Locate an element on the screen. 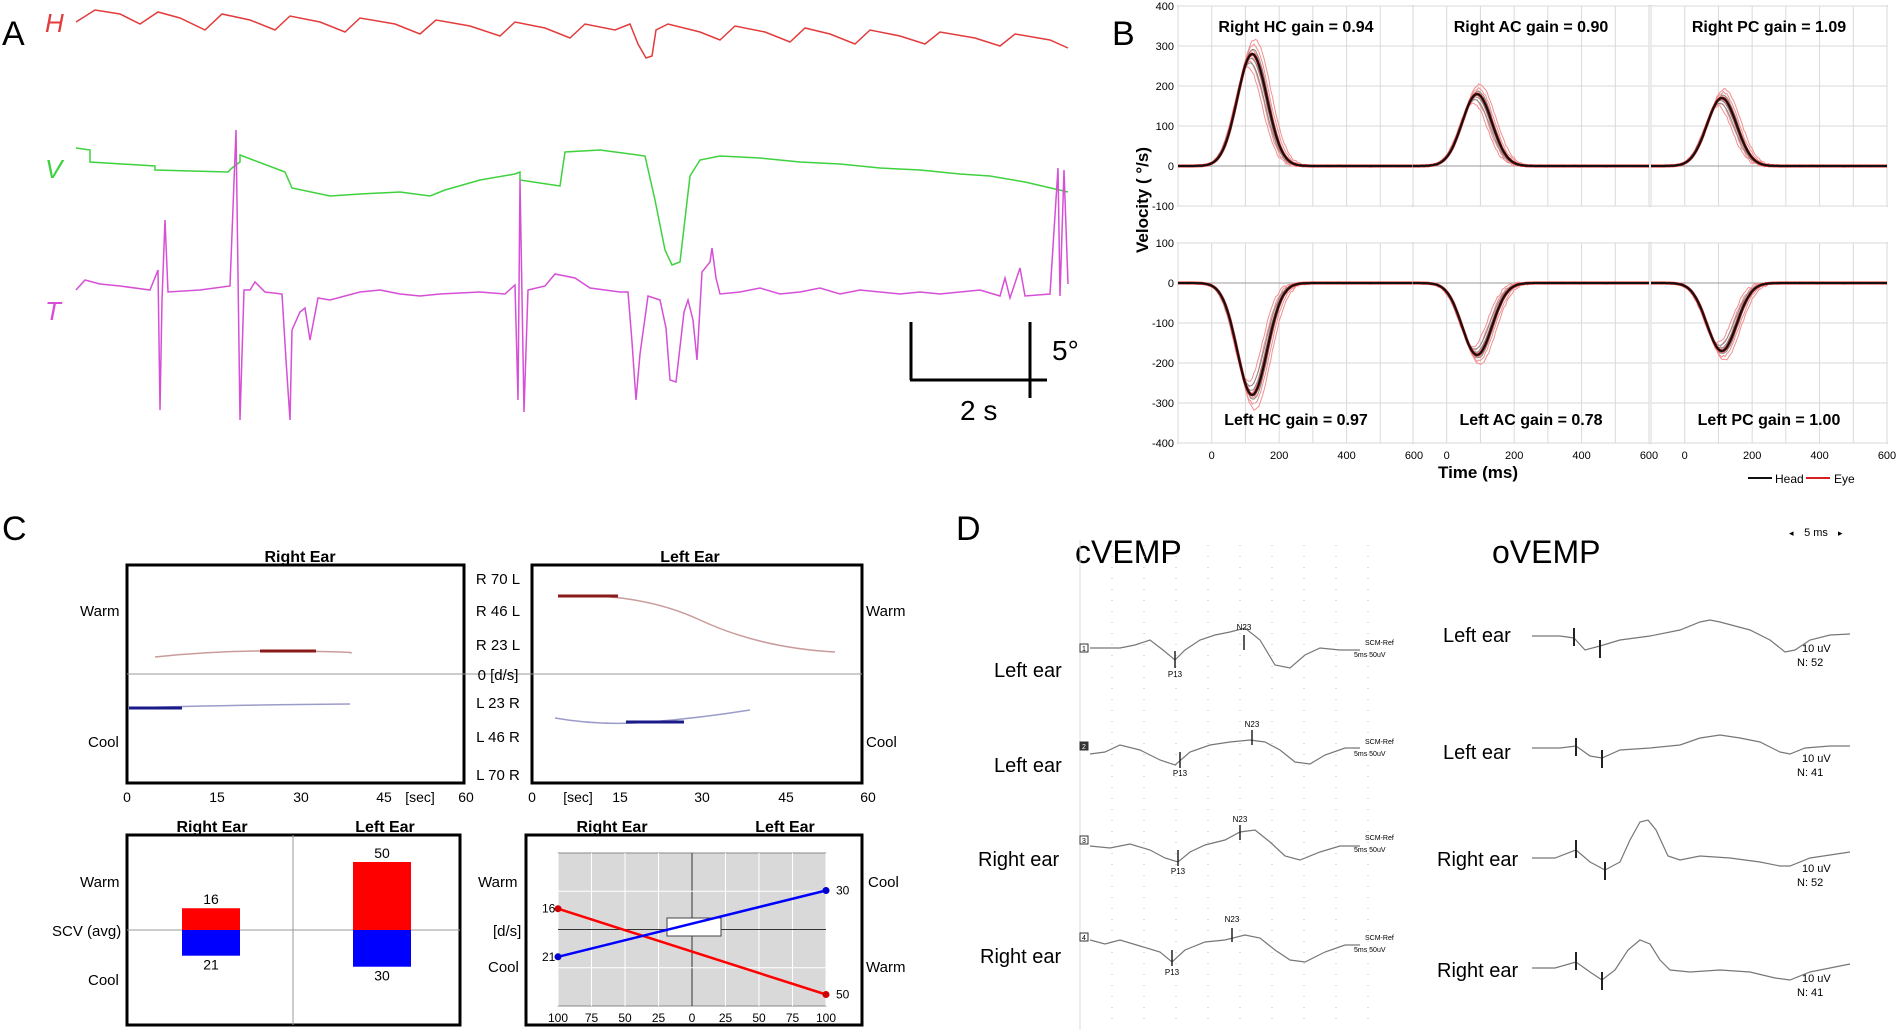 The image size is (1904, 1035). vhit-subplot-title: Right PC gain = 1.09 is located at coordinates (1769, 27).